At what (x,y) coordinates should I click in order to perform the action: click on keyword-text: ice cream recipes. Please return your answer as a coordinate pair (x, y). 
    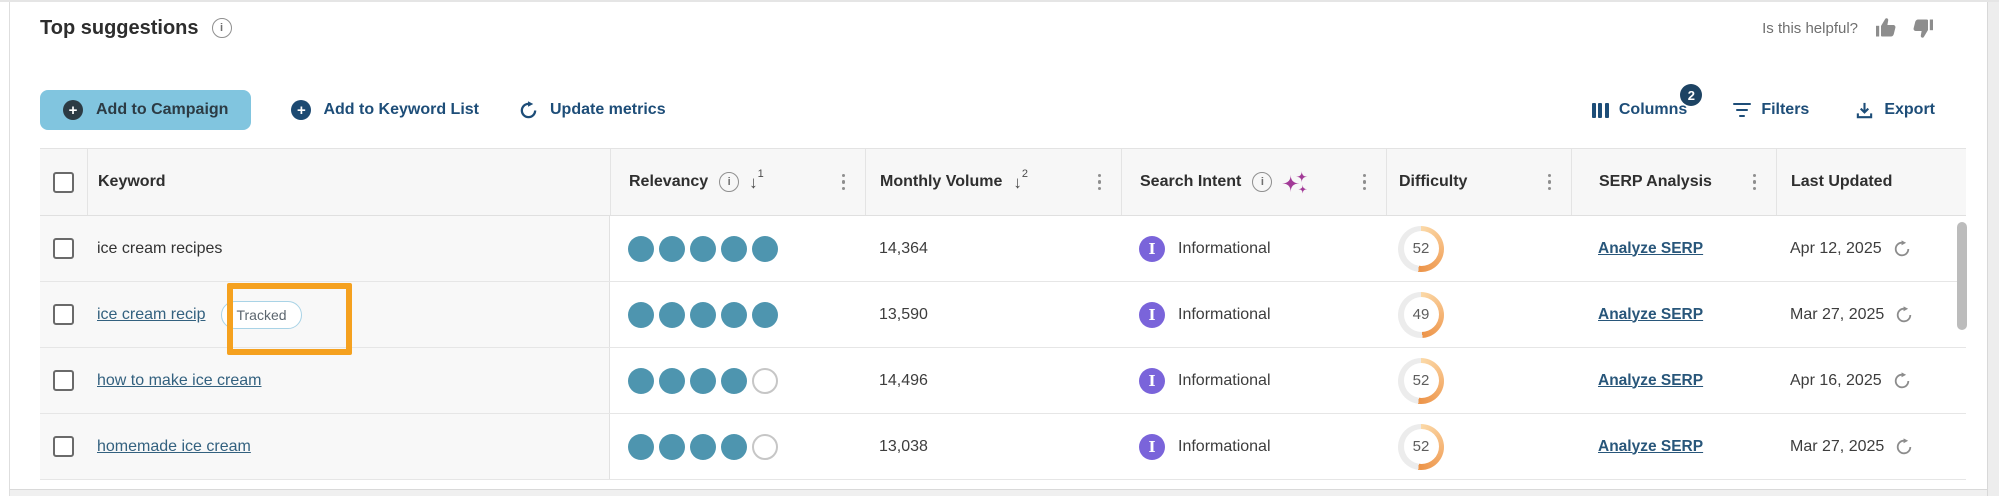
    Looking at the image, I should click on (160, 248).